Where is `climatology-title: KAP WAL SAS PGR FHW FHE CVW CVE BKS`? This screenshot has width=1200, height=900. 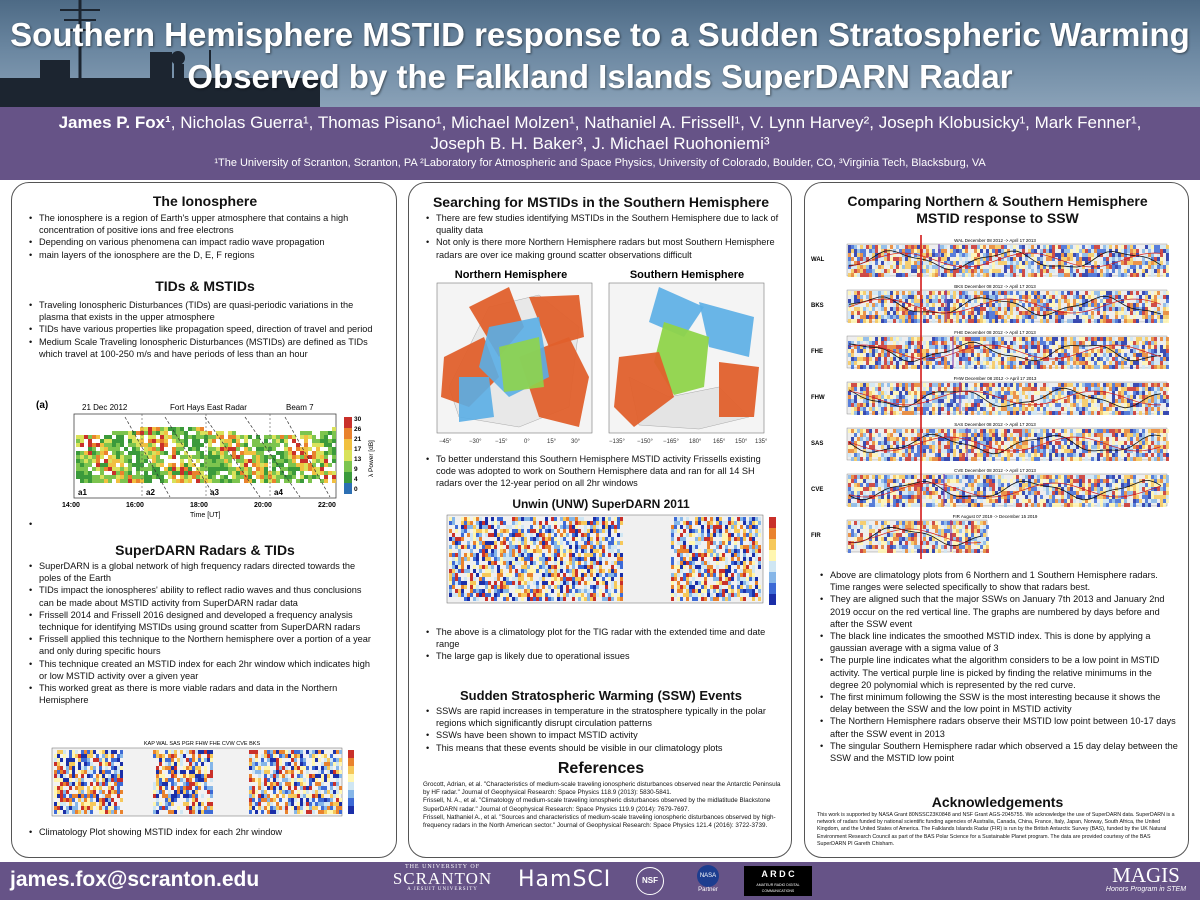
climatology-title: KAP WAL SAS PGR FHW FHE CVW CVE BKS is located at coordinates (202, 744).